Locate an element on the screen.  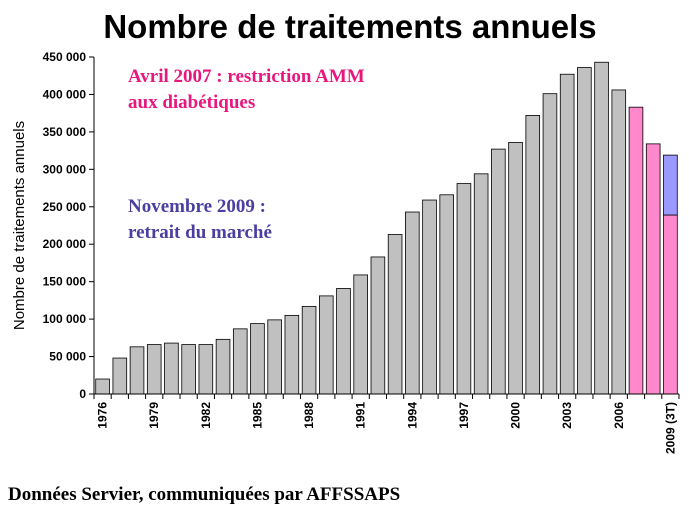
bar-2004 is located at coordinates (584, 231).